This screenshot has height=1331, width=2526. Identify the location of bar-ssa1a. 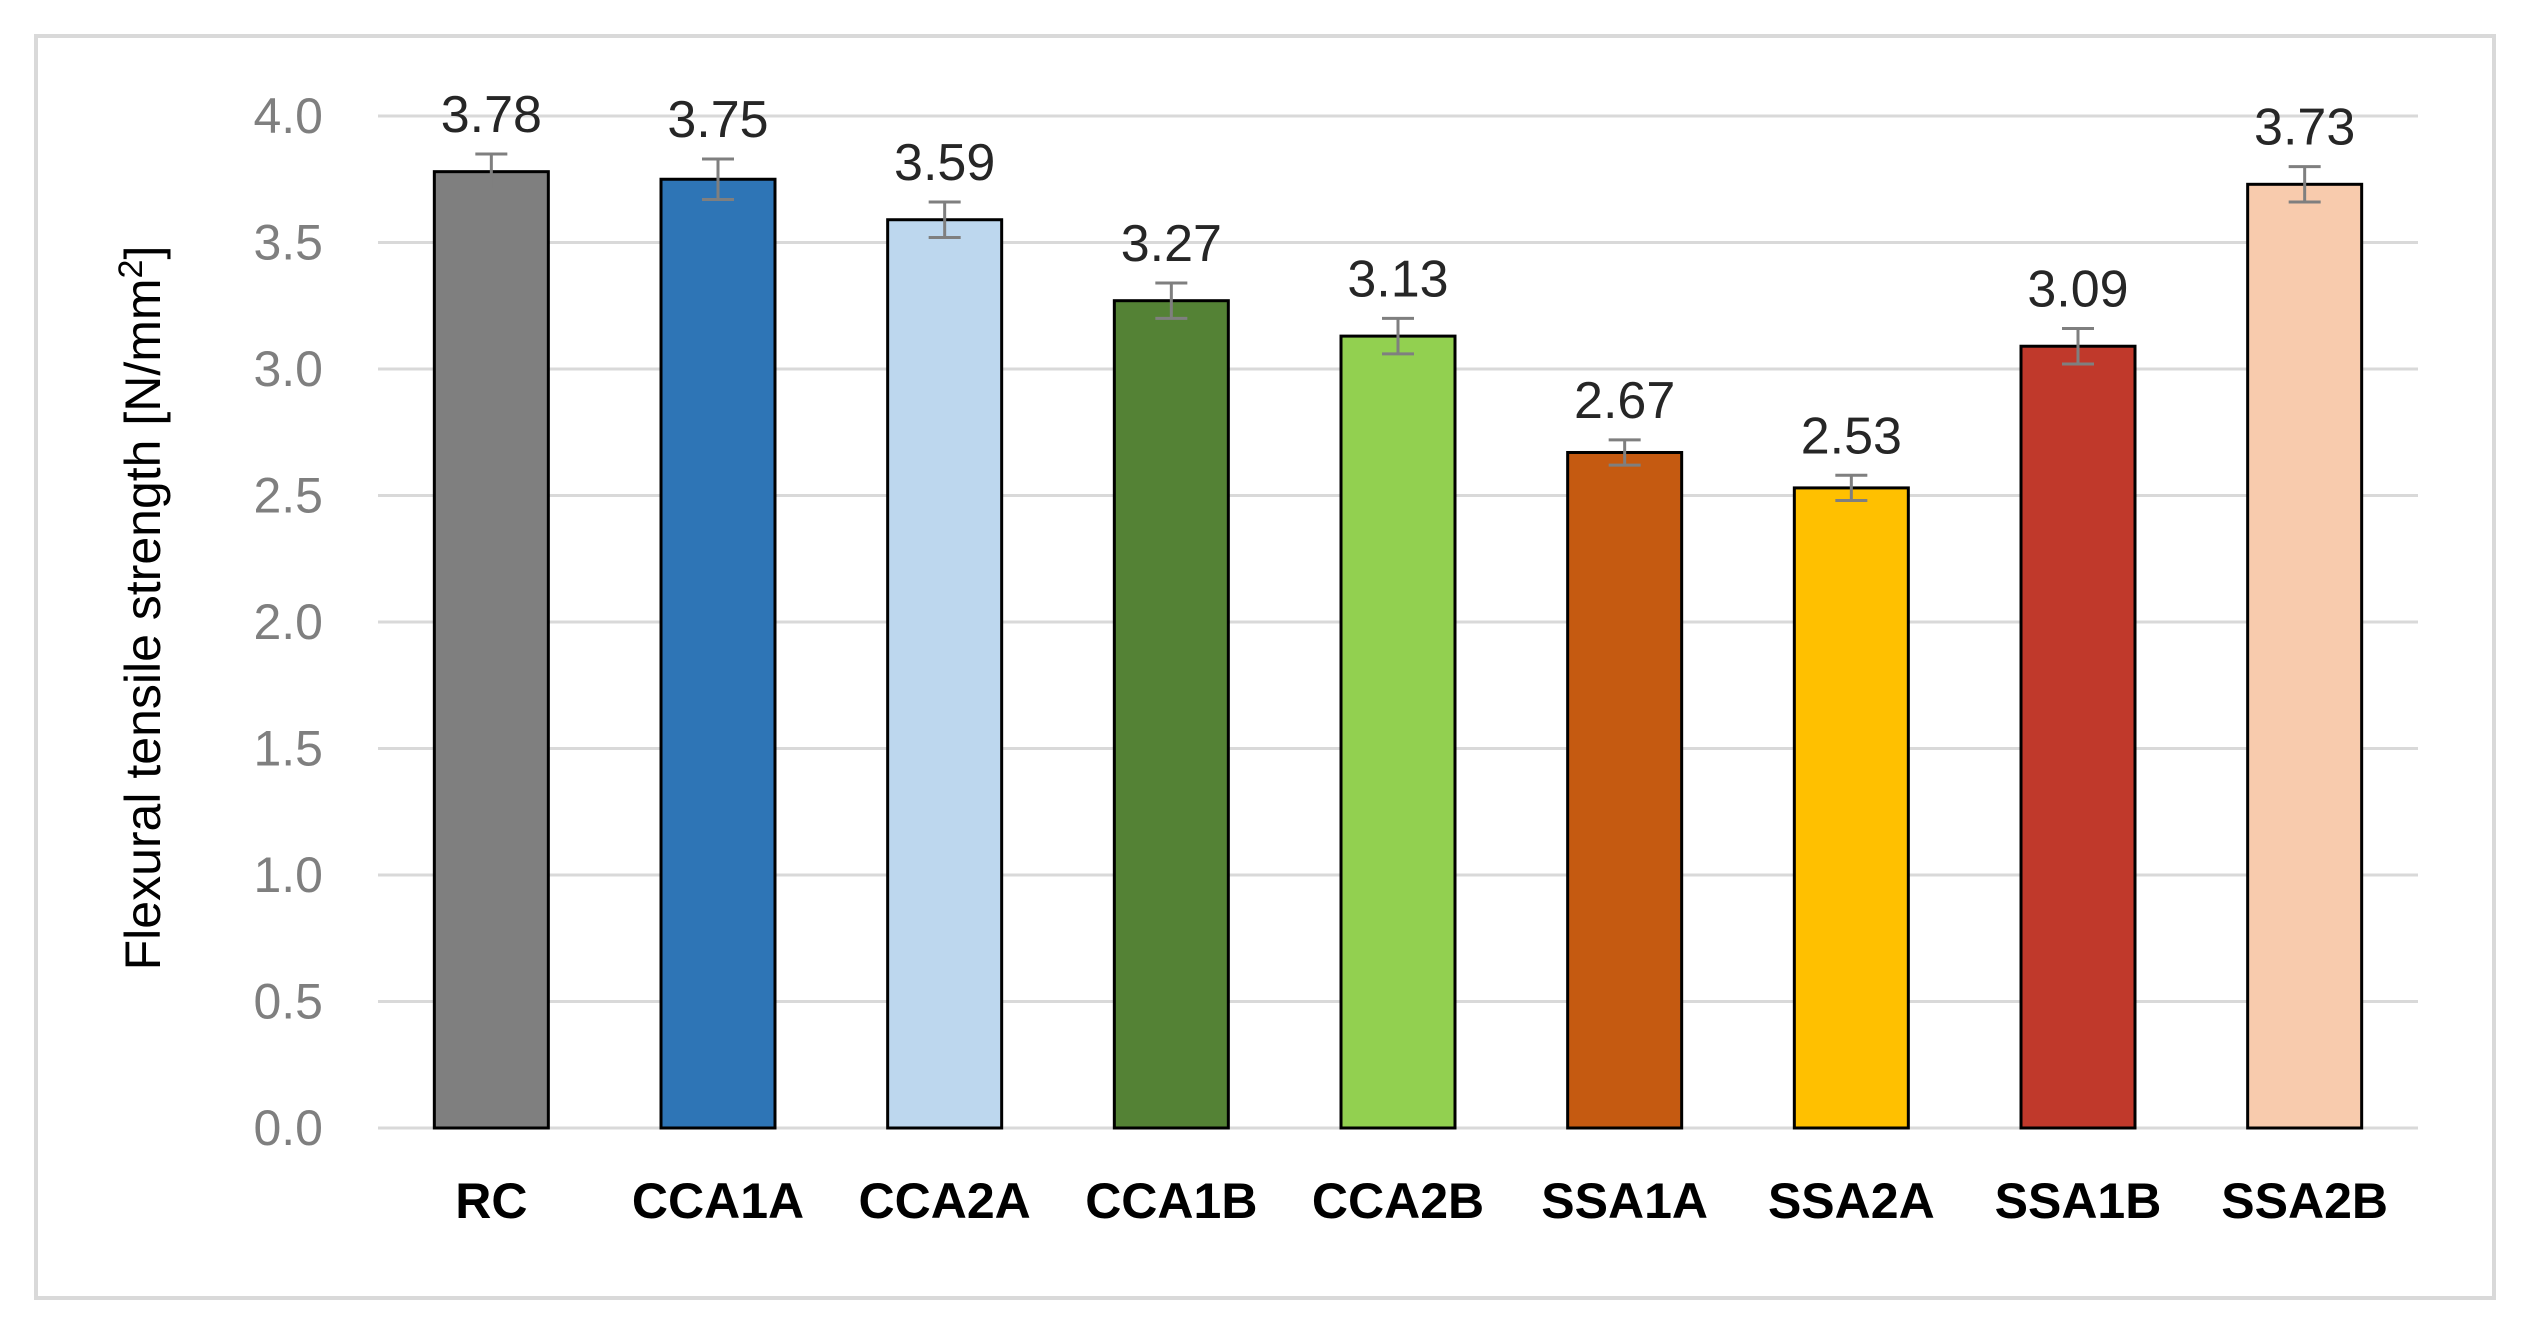
(1625, 790).